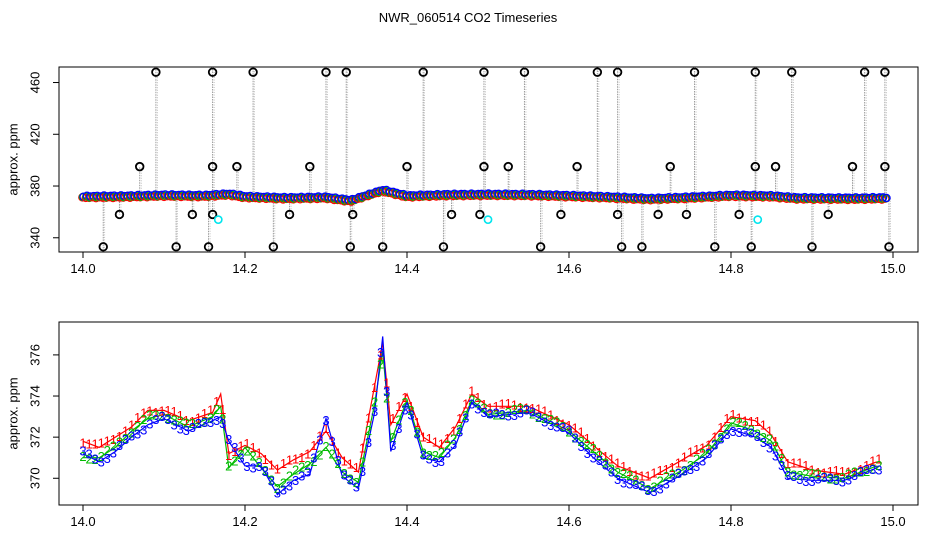 The image size is (936, 540). I want to click on bottom-x-tick-label: 14.2, so click(244, 521).